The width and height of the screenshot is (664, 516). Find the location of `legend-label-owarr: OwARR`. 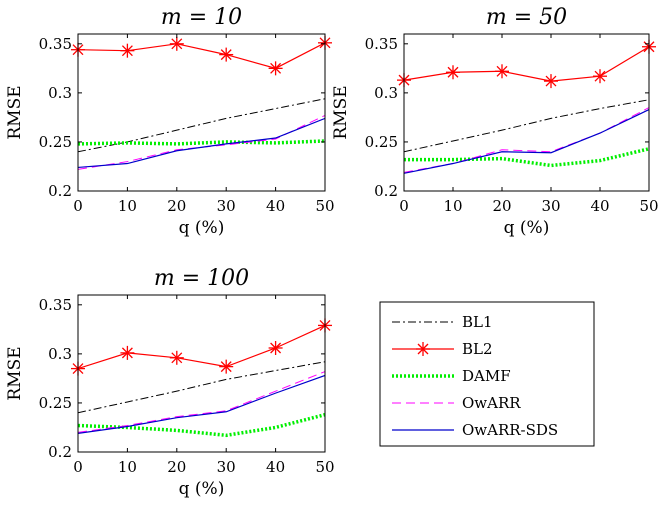

legend-label-owarr: OwARR is located at coordinates (491, 403).